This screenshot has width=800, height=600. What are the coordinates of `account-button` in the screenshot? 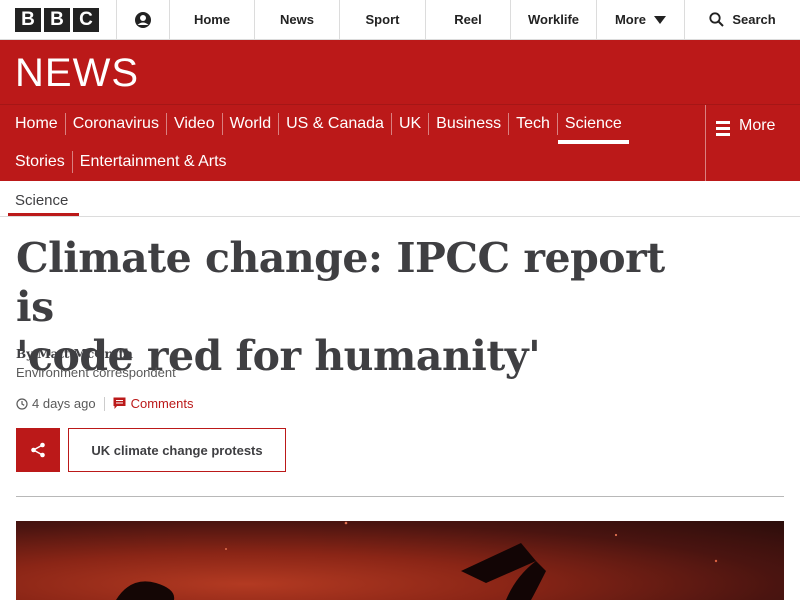 It's located at (143, 19).